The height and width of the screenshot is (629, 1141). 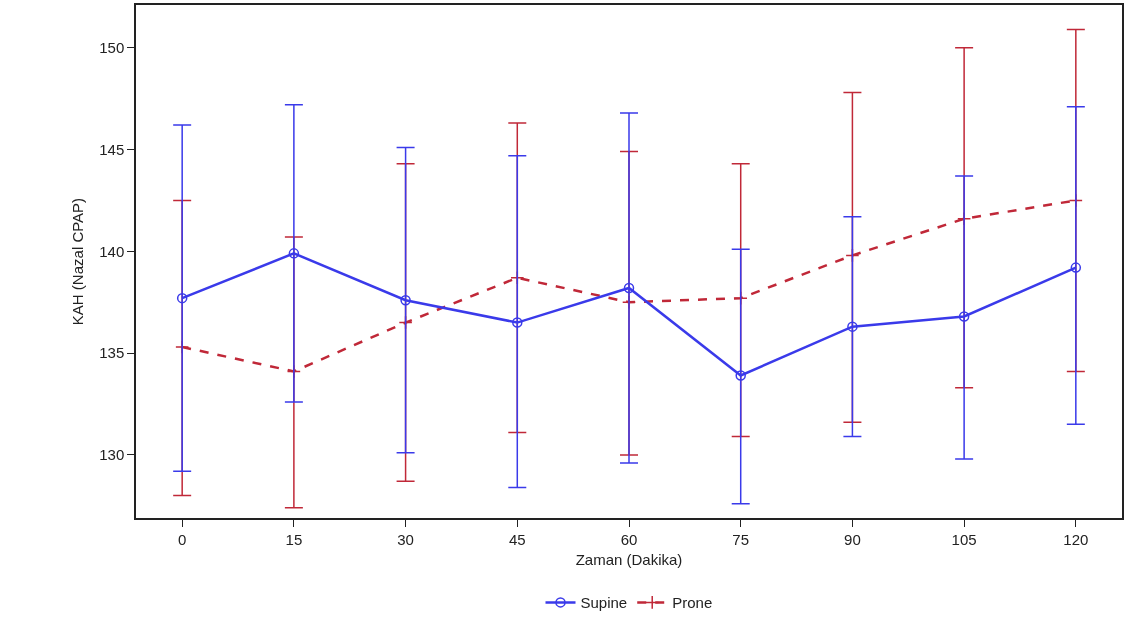 I want to click on legend-label: Prone, so click(x=692, y=603).